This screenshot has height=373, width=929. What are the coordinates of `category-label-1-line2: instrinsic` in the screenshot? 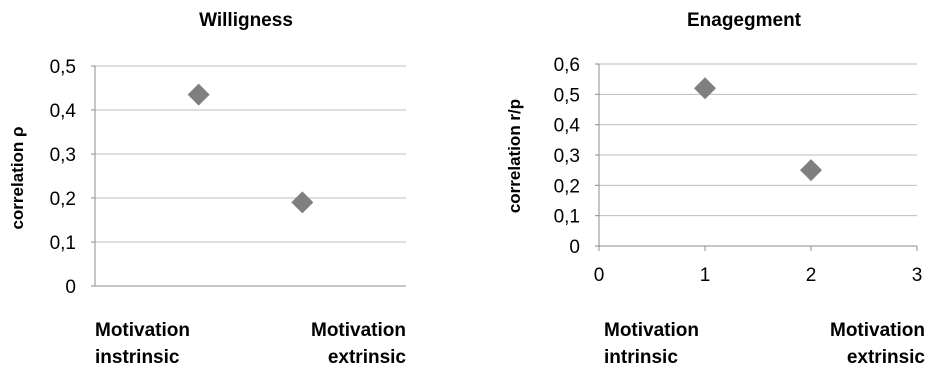 It's located at (137, 357).